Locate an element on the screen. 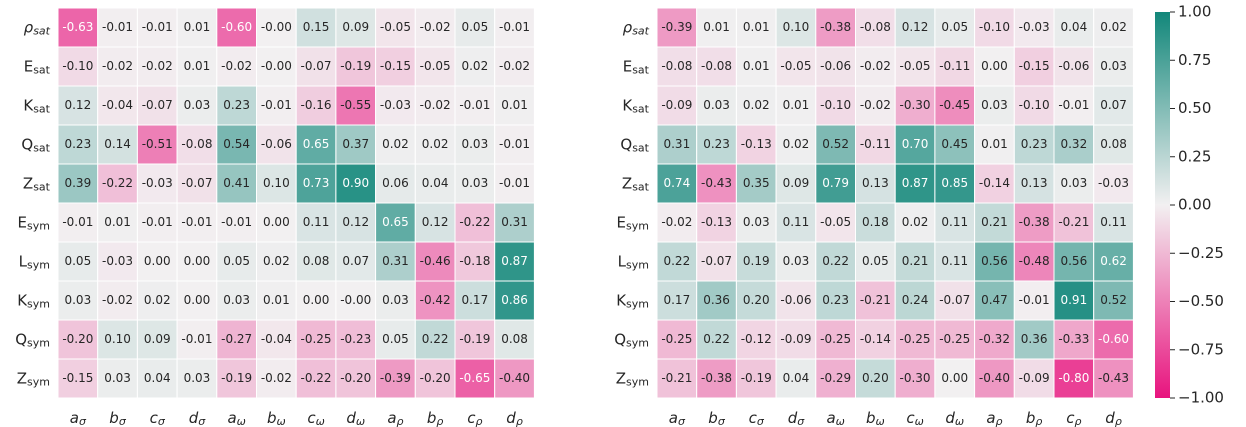 This screenshot has height=427, width=1246. cell-label: -0.07 is located at coordinates (716, 261).